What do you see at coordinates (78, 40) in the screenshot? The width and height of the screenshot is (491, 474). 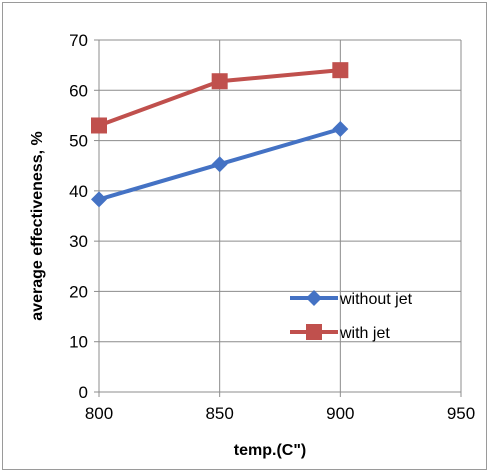 I see `y-tick-label: 70` at bounding box center [78, 40].